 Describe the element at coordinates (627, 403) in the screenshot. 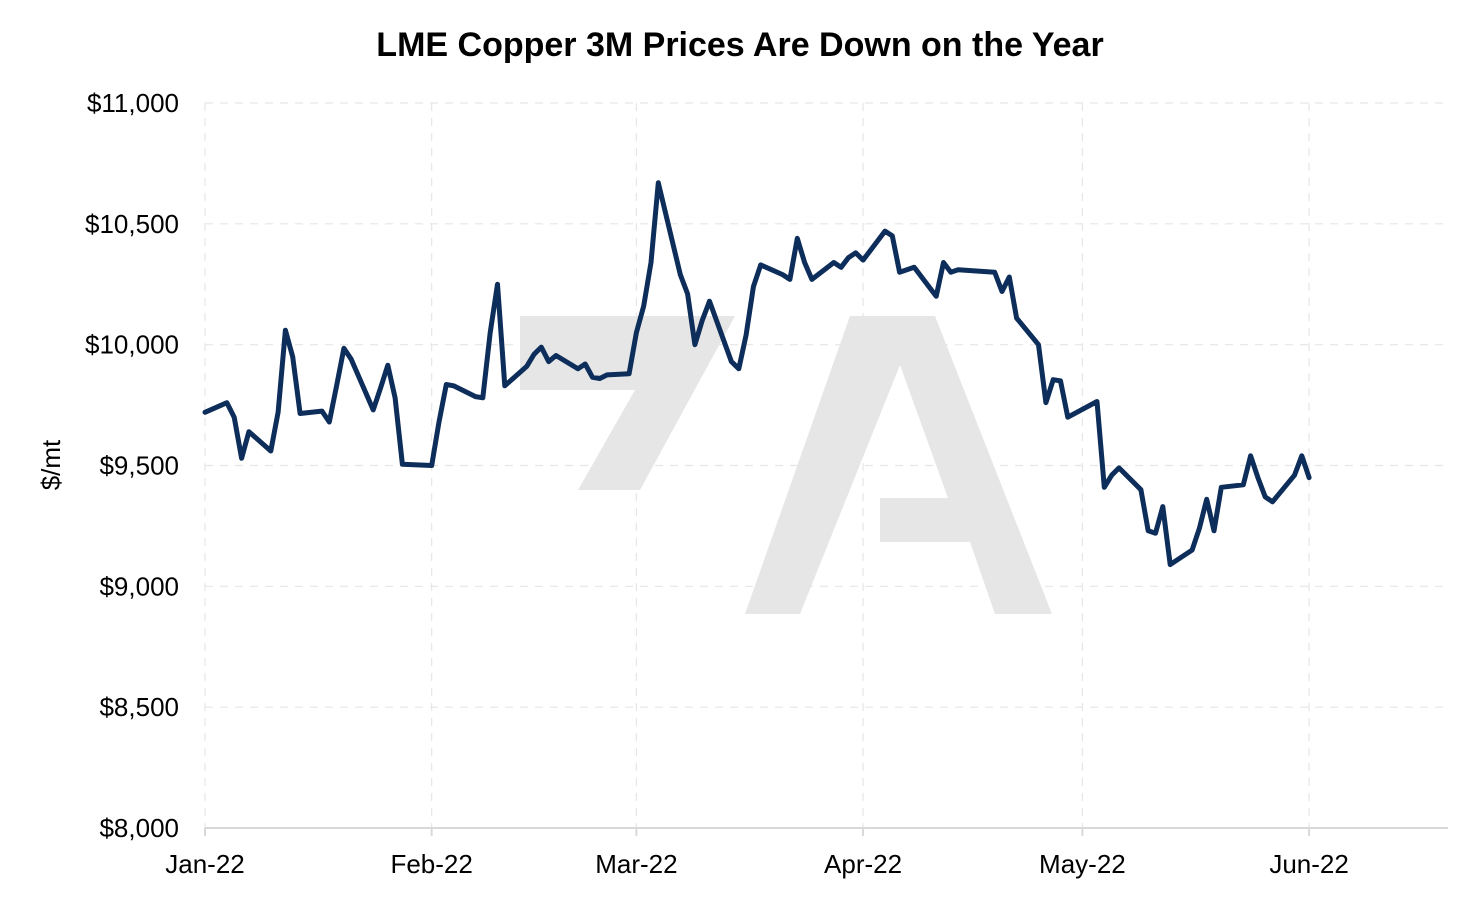

I see `watermark-glyph-left` at that location.